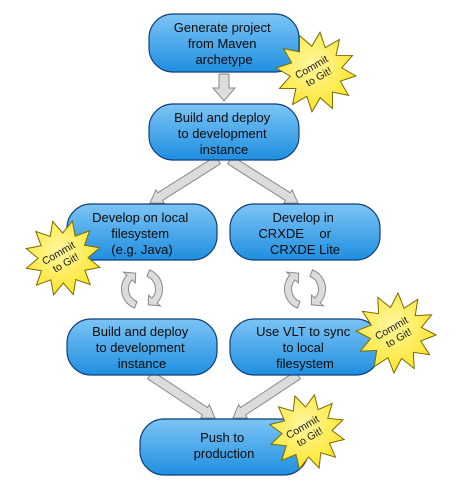 The width and height of the screenshot is (466, 497). I want to click on node-push-production: Push to production, so click(224, 447).